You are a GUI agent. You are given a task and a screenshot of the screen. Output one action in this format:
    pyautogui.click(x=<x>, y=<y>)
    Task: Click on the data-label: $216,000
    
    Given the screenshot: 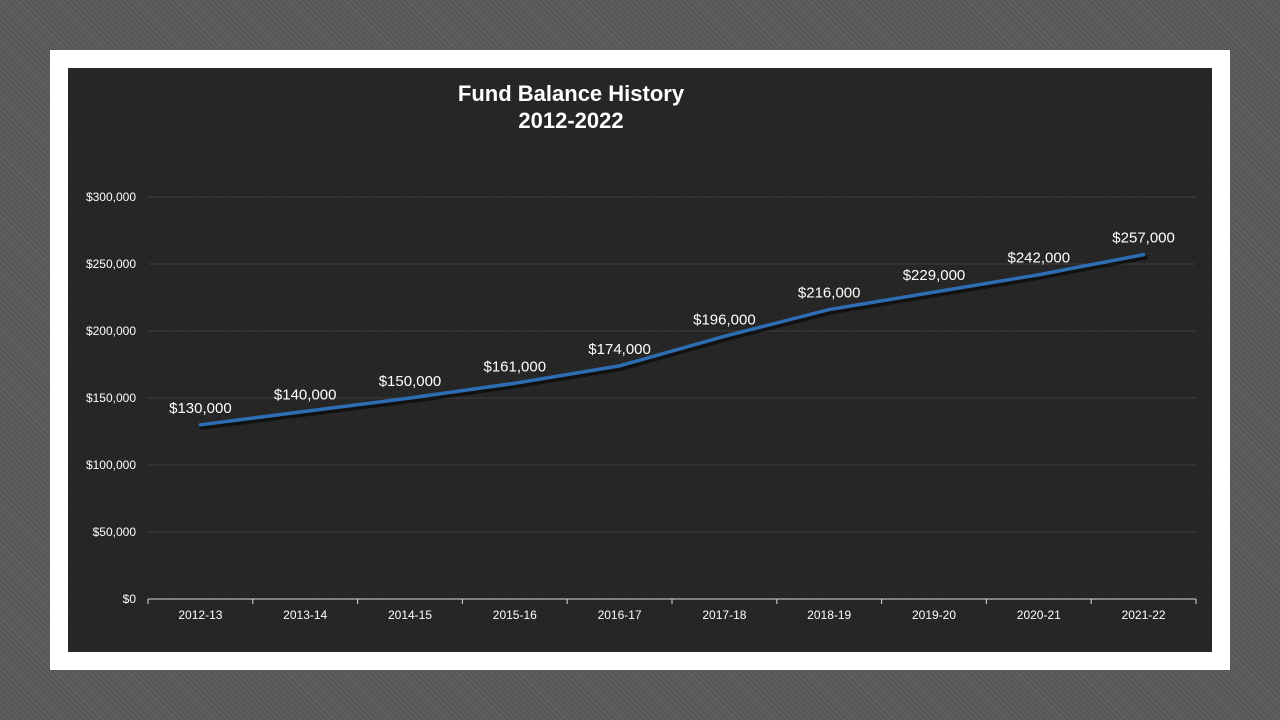 What is the action you would take?
    pyautogui.click(x=829, y=293)
    